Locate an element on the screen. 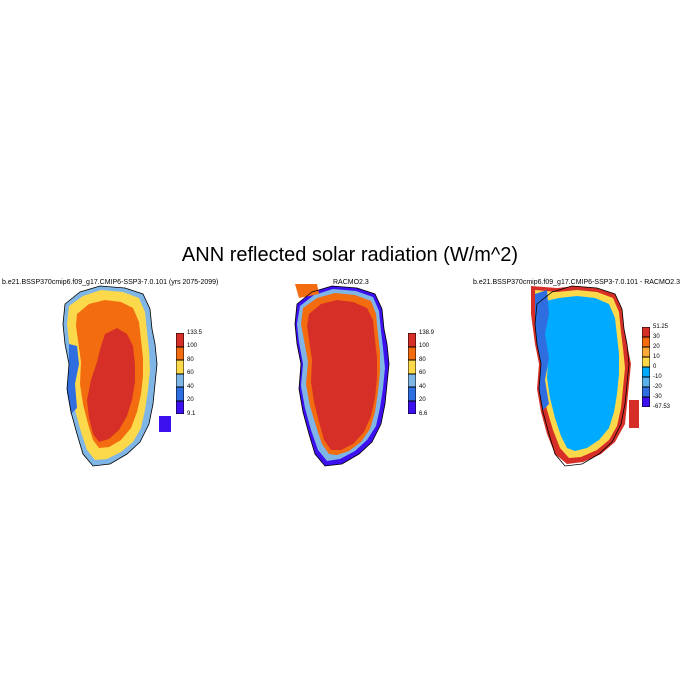 Image resolution: width=700 pixels, height=700 pixels. colorbar-label: -10 is located at coordinates (657, 376).